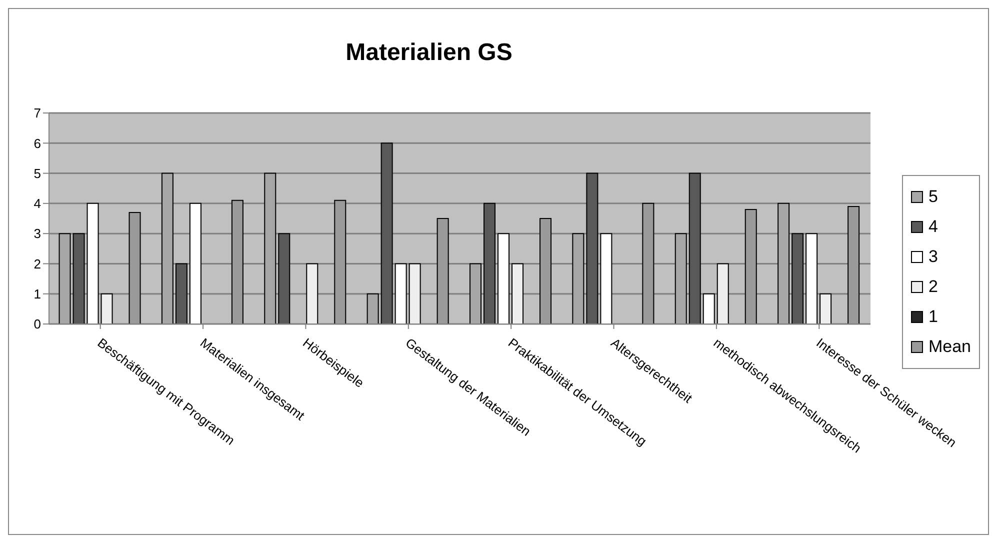  Describe the element at coordinates (37, 294) in the screenshot. I see `y-tick-label: 1` at that location.